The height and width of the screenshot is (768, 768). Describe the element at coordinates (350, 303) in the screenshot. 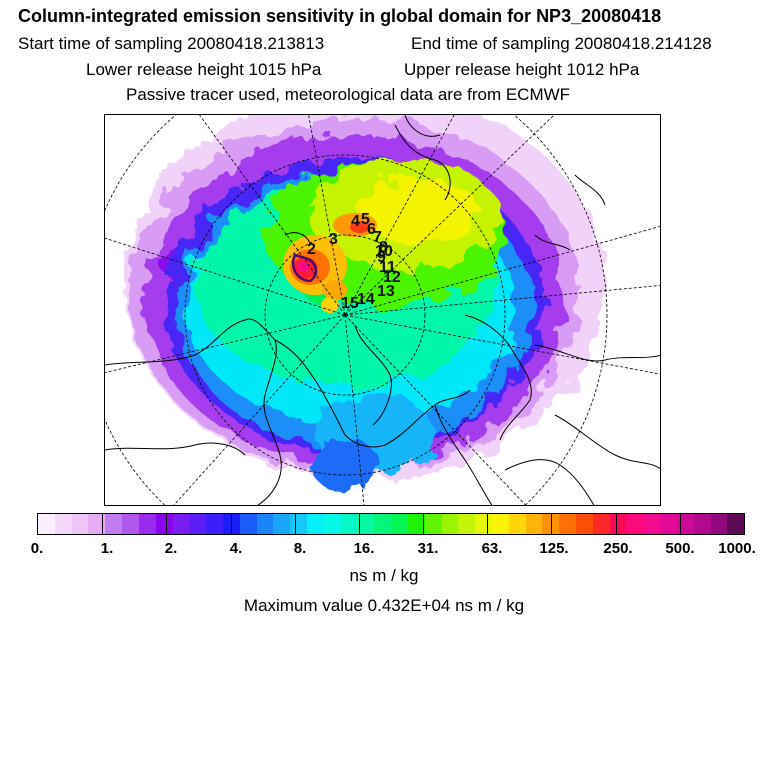

I see `track-label-15: 15` at that location.